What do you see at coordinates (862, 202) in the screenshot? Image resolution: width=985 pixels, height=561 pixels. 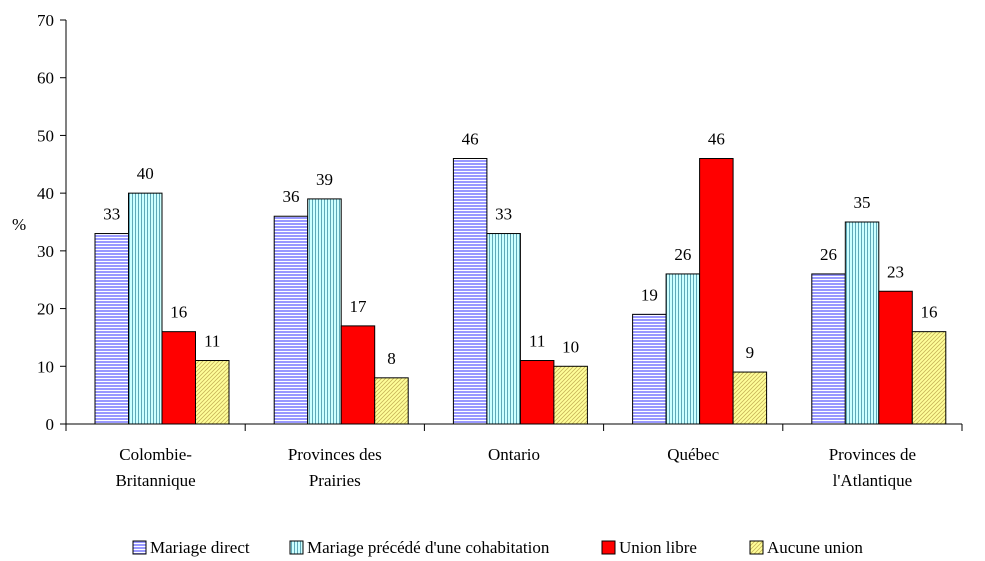 I see `data-label: 35` at bounding box center [862, 202].